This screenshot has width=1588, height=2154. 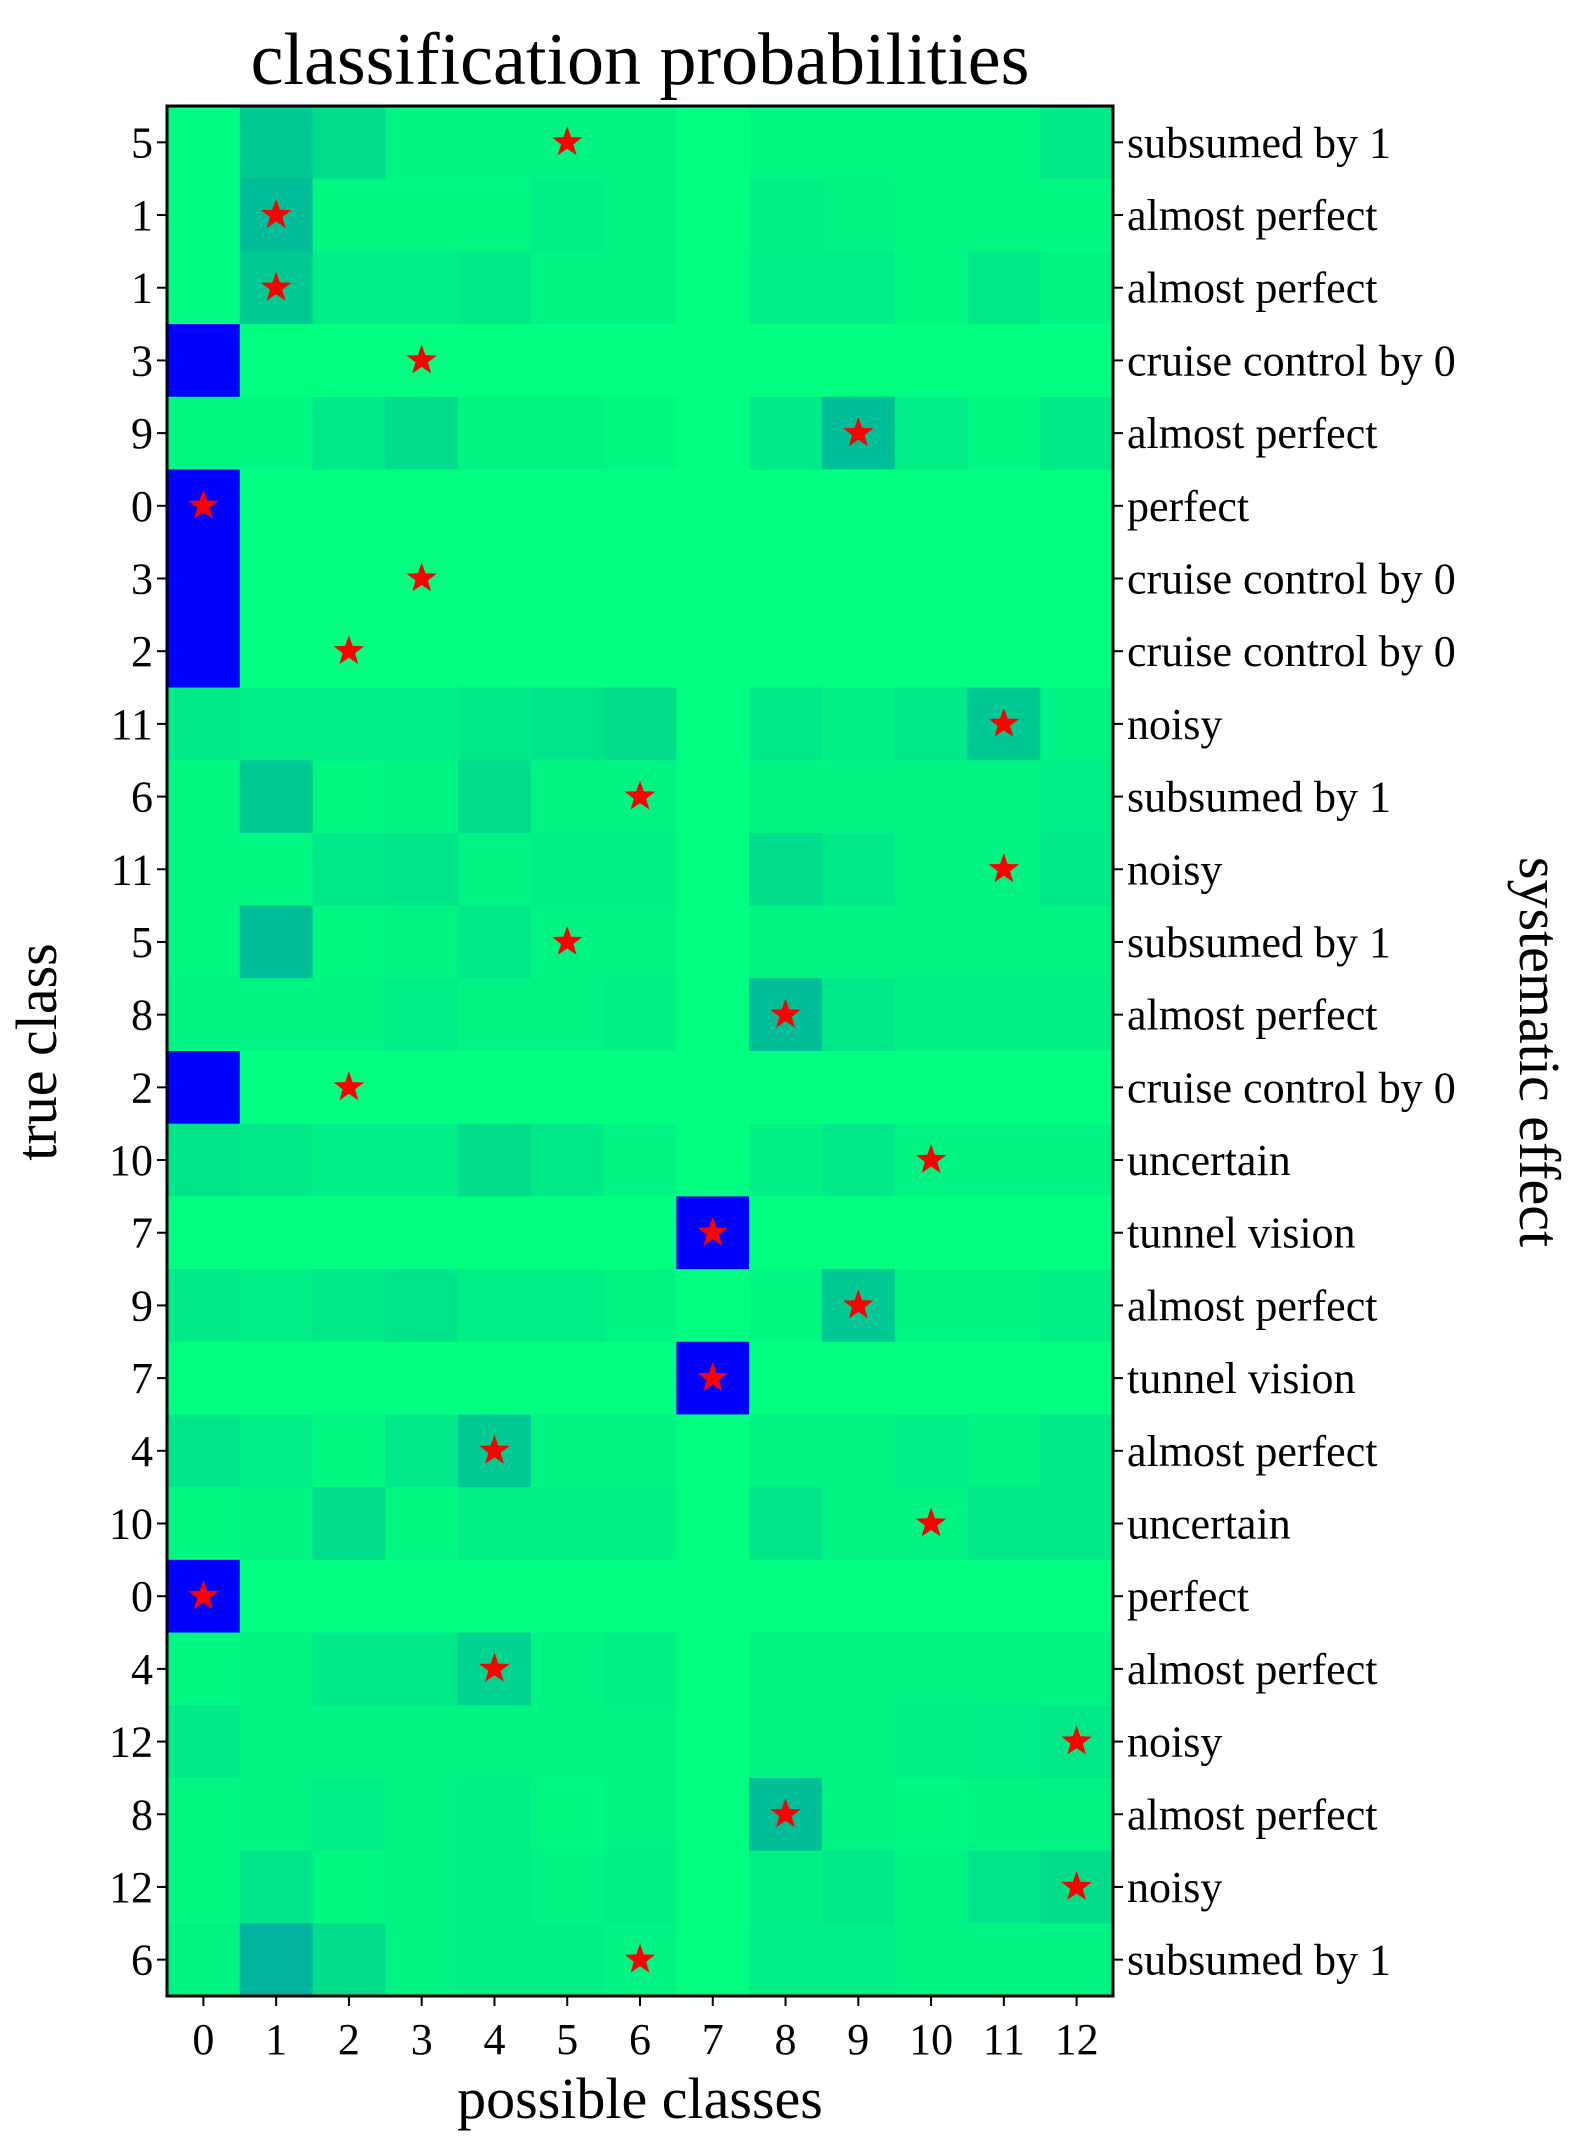 What do you see at coordinates (858, 2039) in the screenshot?
I see `x-tick-label: 9` at bounding box center [858, 2039].